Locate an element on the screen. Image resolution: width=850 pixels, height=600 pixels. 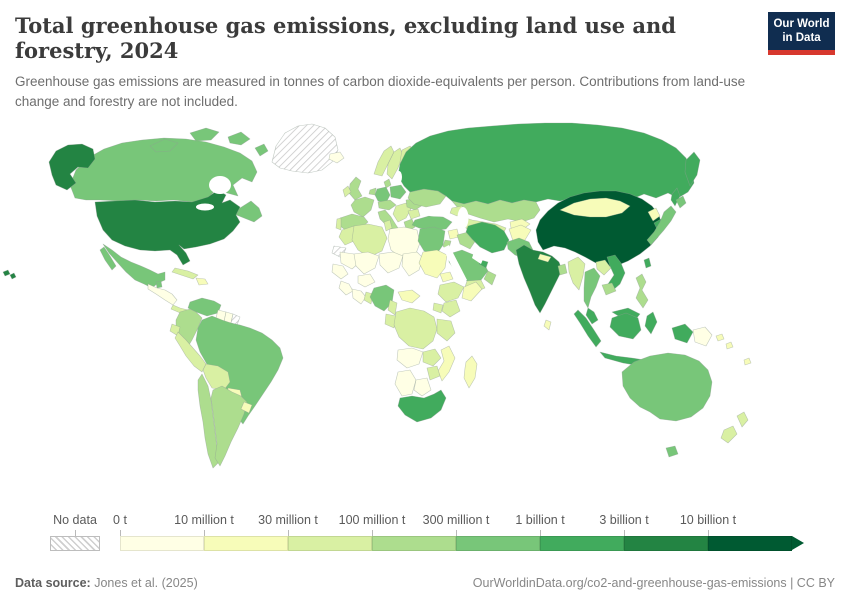
country-denmark is located at coordinates (387, 183).